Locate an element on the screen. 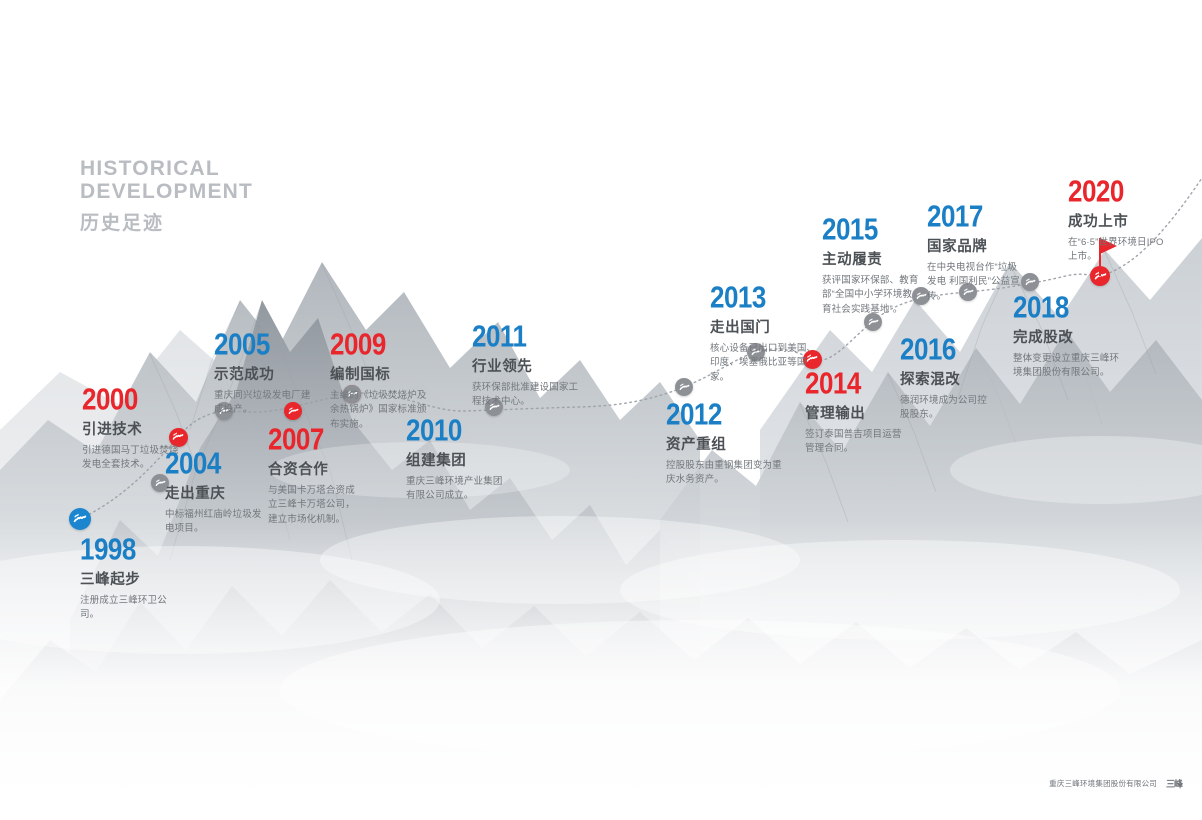 Image resolution: width=1202 pixels, height=820 pixels. timeline-event-2016: 2016 探索混改德润环境成为公司控股股东。 is located at coordinates (948, 378).